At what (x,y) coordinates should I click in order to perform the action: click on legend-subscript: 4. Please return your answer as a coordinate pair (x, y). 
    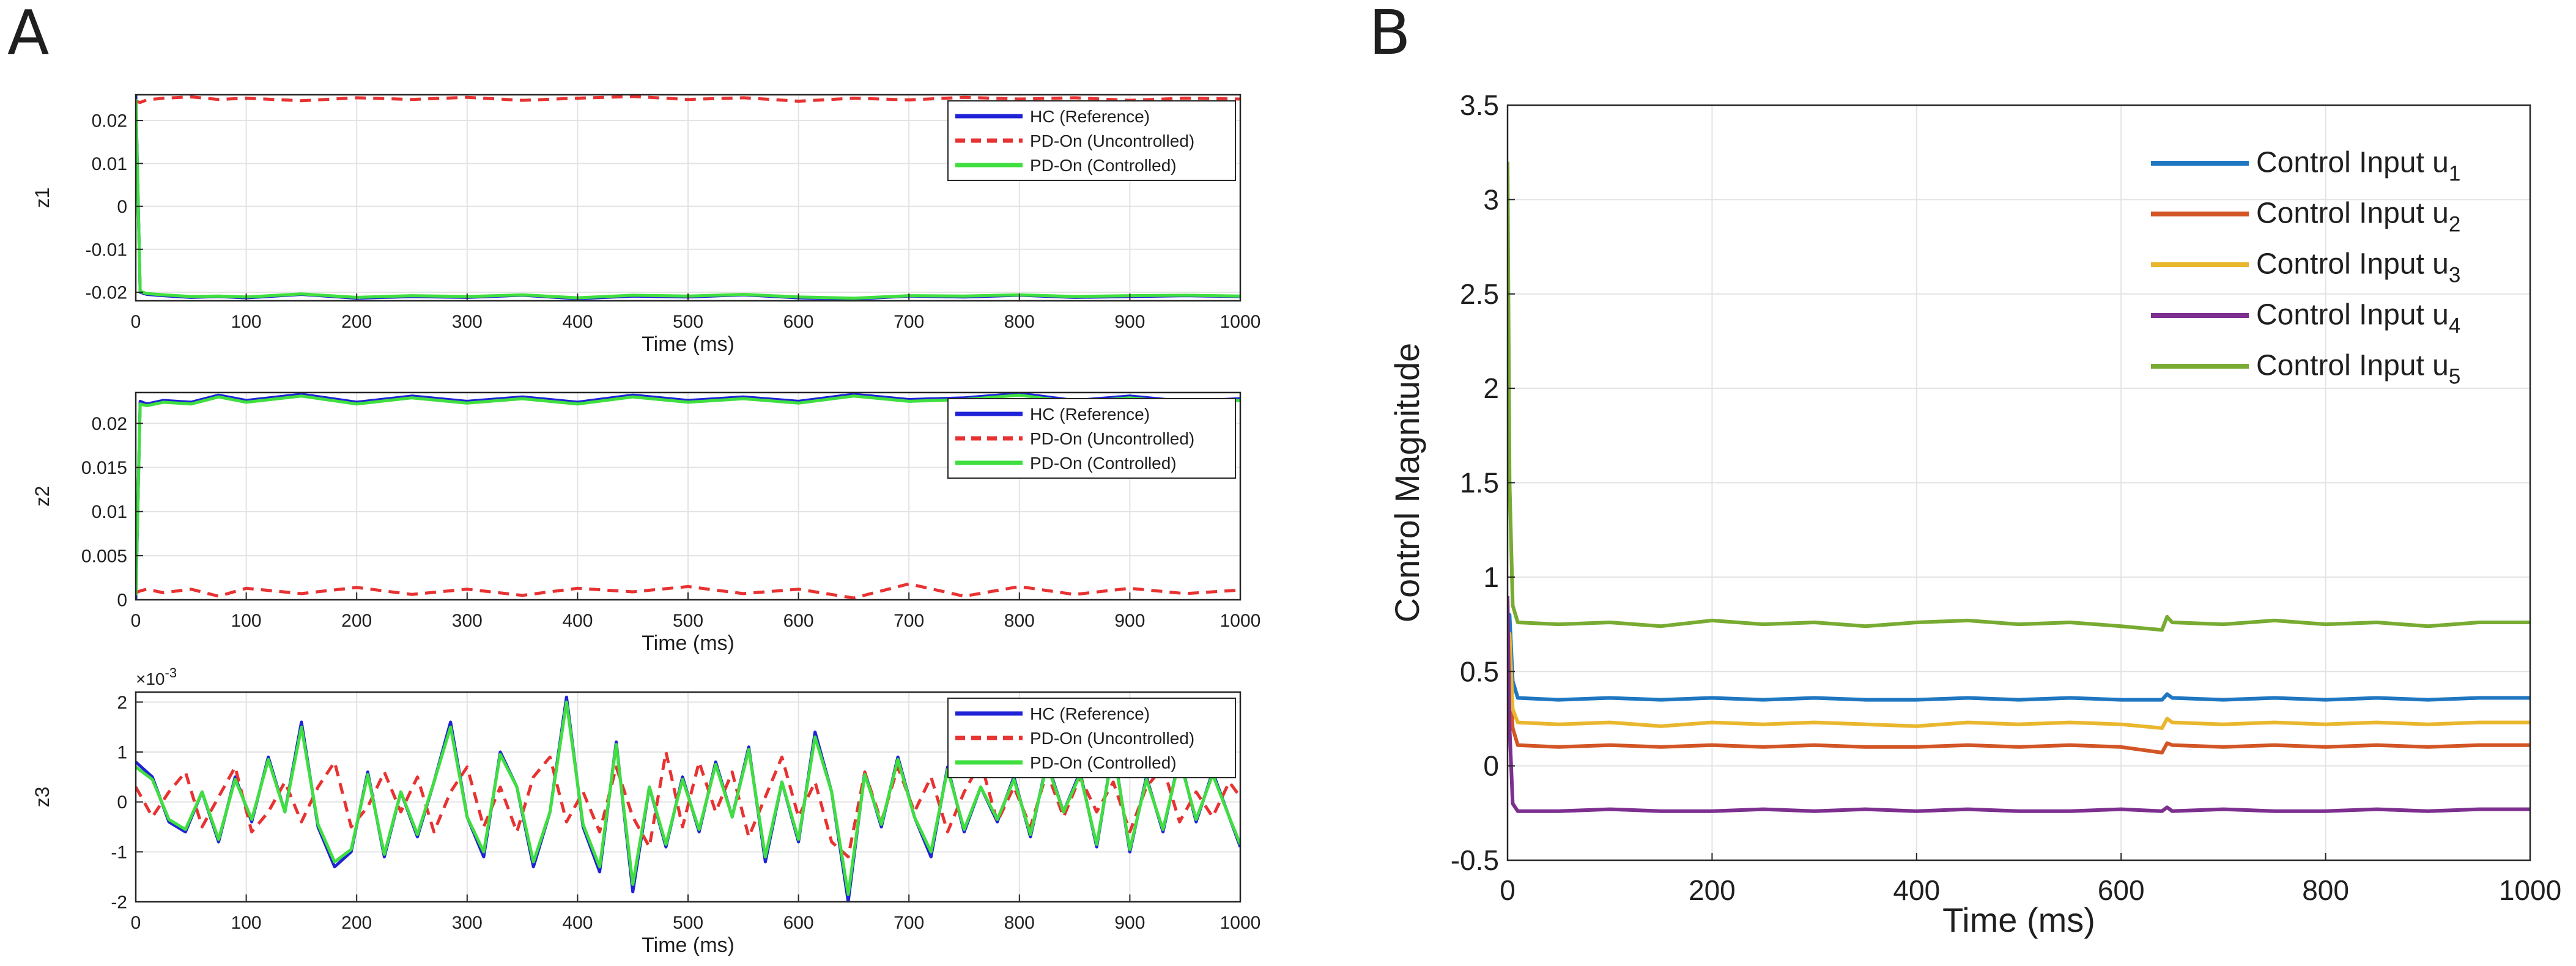
    Looking at the image, I should click on (2454, 325).